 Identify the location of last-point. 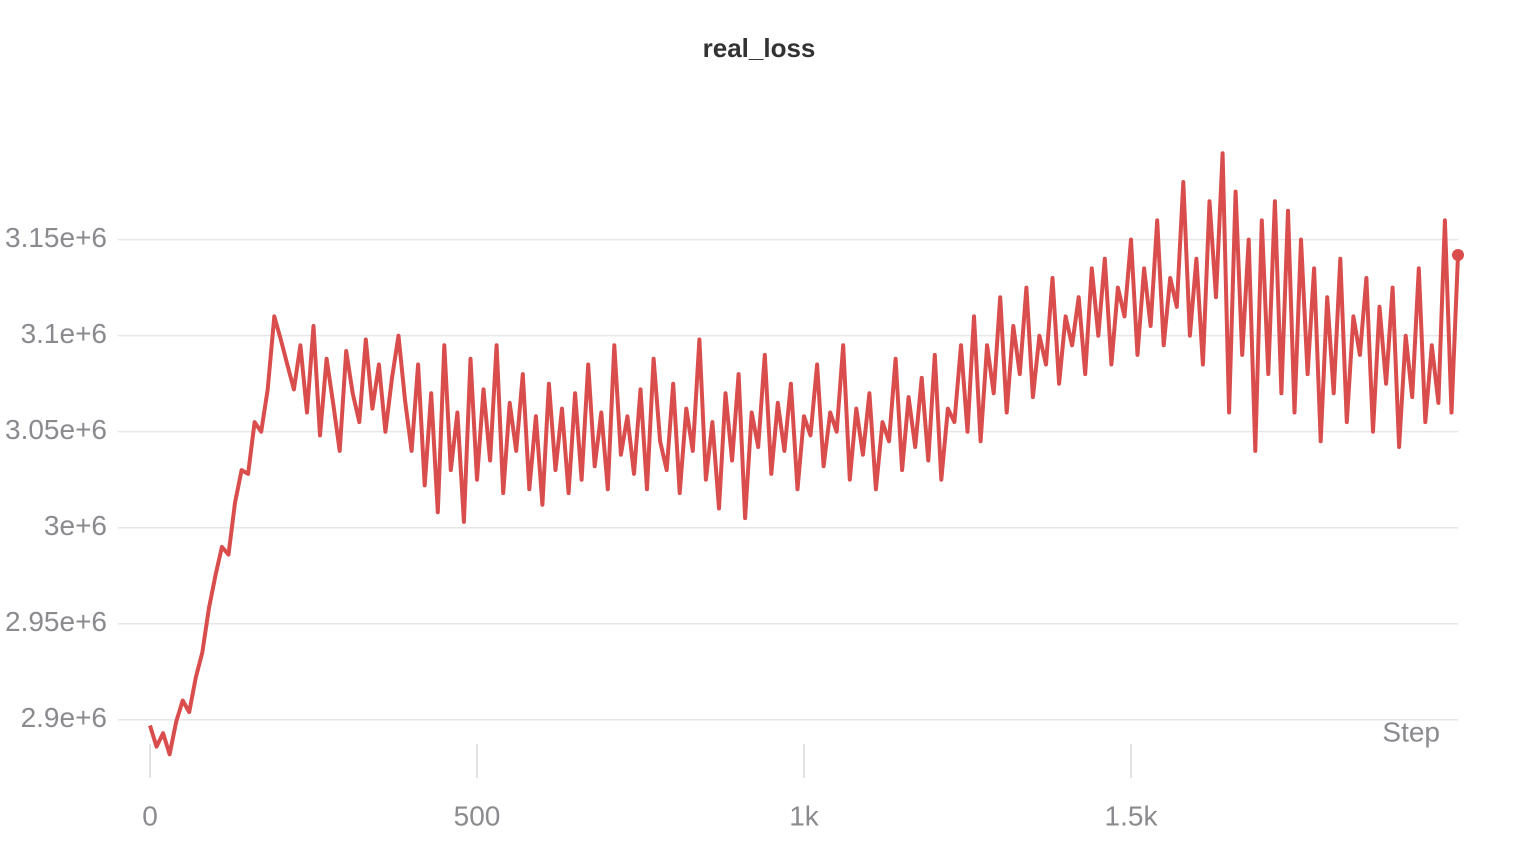
(1458, 254).